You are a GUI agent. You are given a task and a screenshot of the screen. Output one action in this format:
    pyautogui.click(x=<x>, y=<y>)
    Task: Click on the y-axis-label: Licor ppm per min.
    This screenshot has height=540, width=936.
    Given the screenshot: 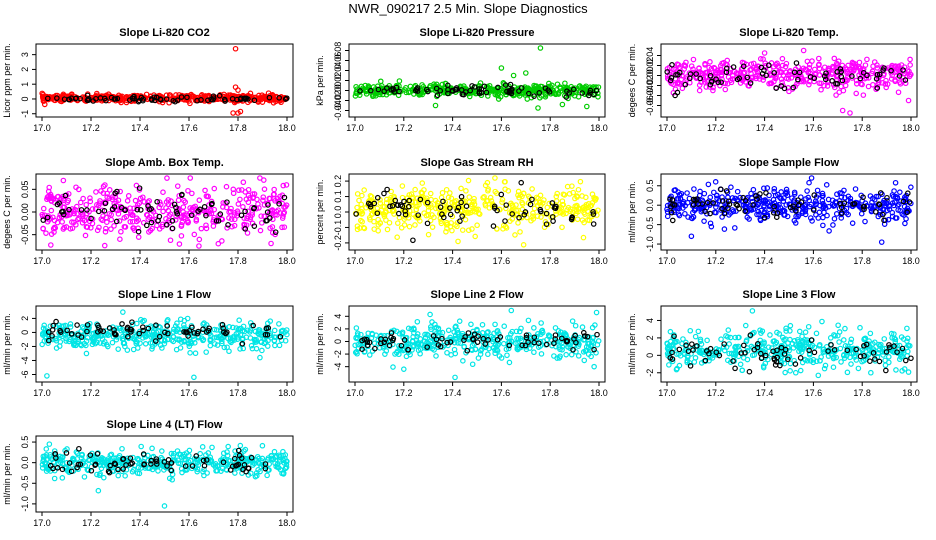 What is the action you would take?
    pyautogui.click(x=7, y=80)
    